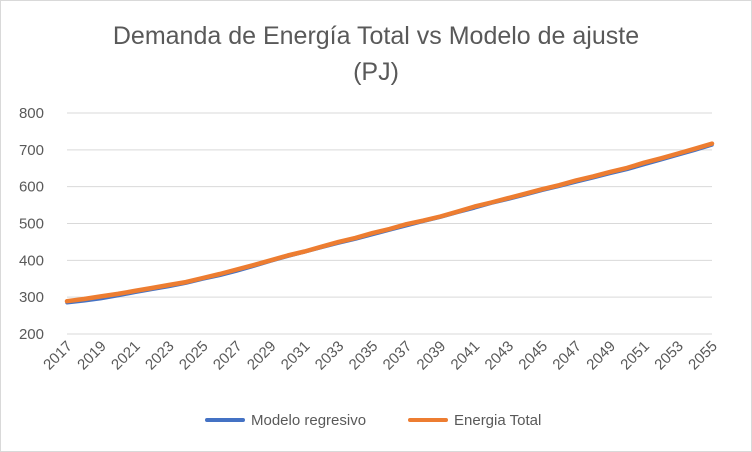 Image resolution: width=752 pixels, height=452 pixels. Describe the element at coordinates (498, 420) in the screenshot. I see `legend-label-energia-total: Energia Total` at that location.